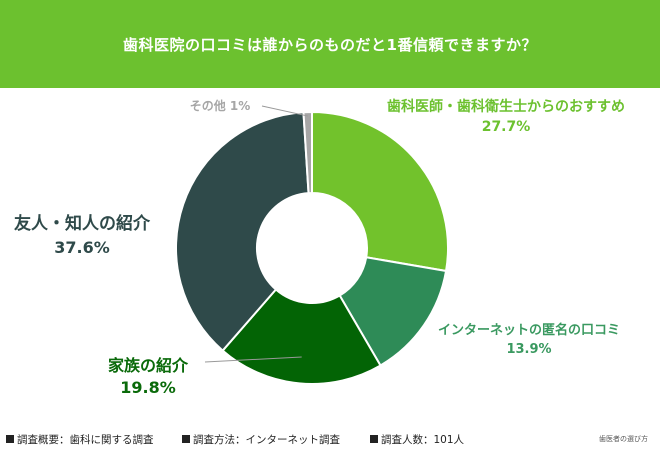 Image resolution: width=660 pixels, height=450 pixels. Describe the element at coordinates (261, 439) in the screenshot. I see `survey-method-note: 調査方法：インターネット調査` at that location.